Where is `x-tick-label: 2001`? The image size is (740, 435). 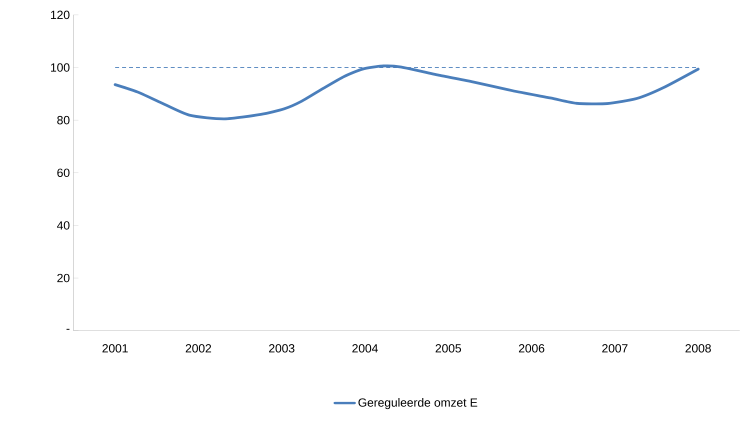 x-tick-label: 2001 is located at coordinates (115, 348).